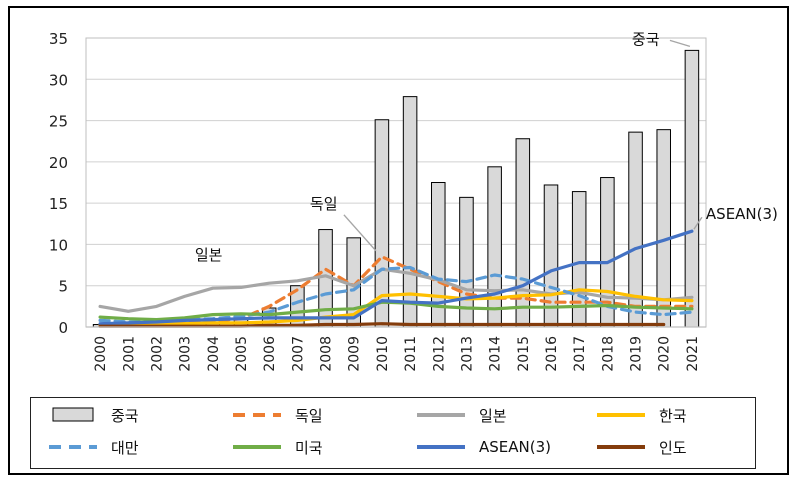 The image size is (800, 483). Describe the element at coordinates (324, 204) in the screenshot. I see `annotation-label: 독일` at that location.